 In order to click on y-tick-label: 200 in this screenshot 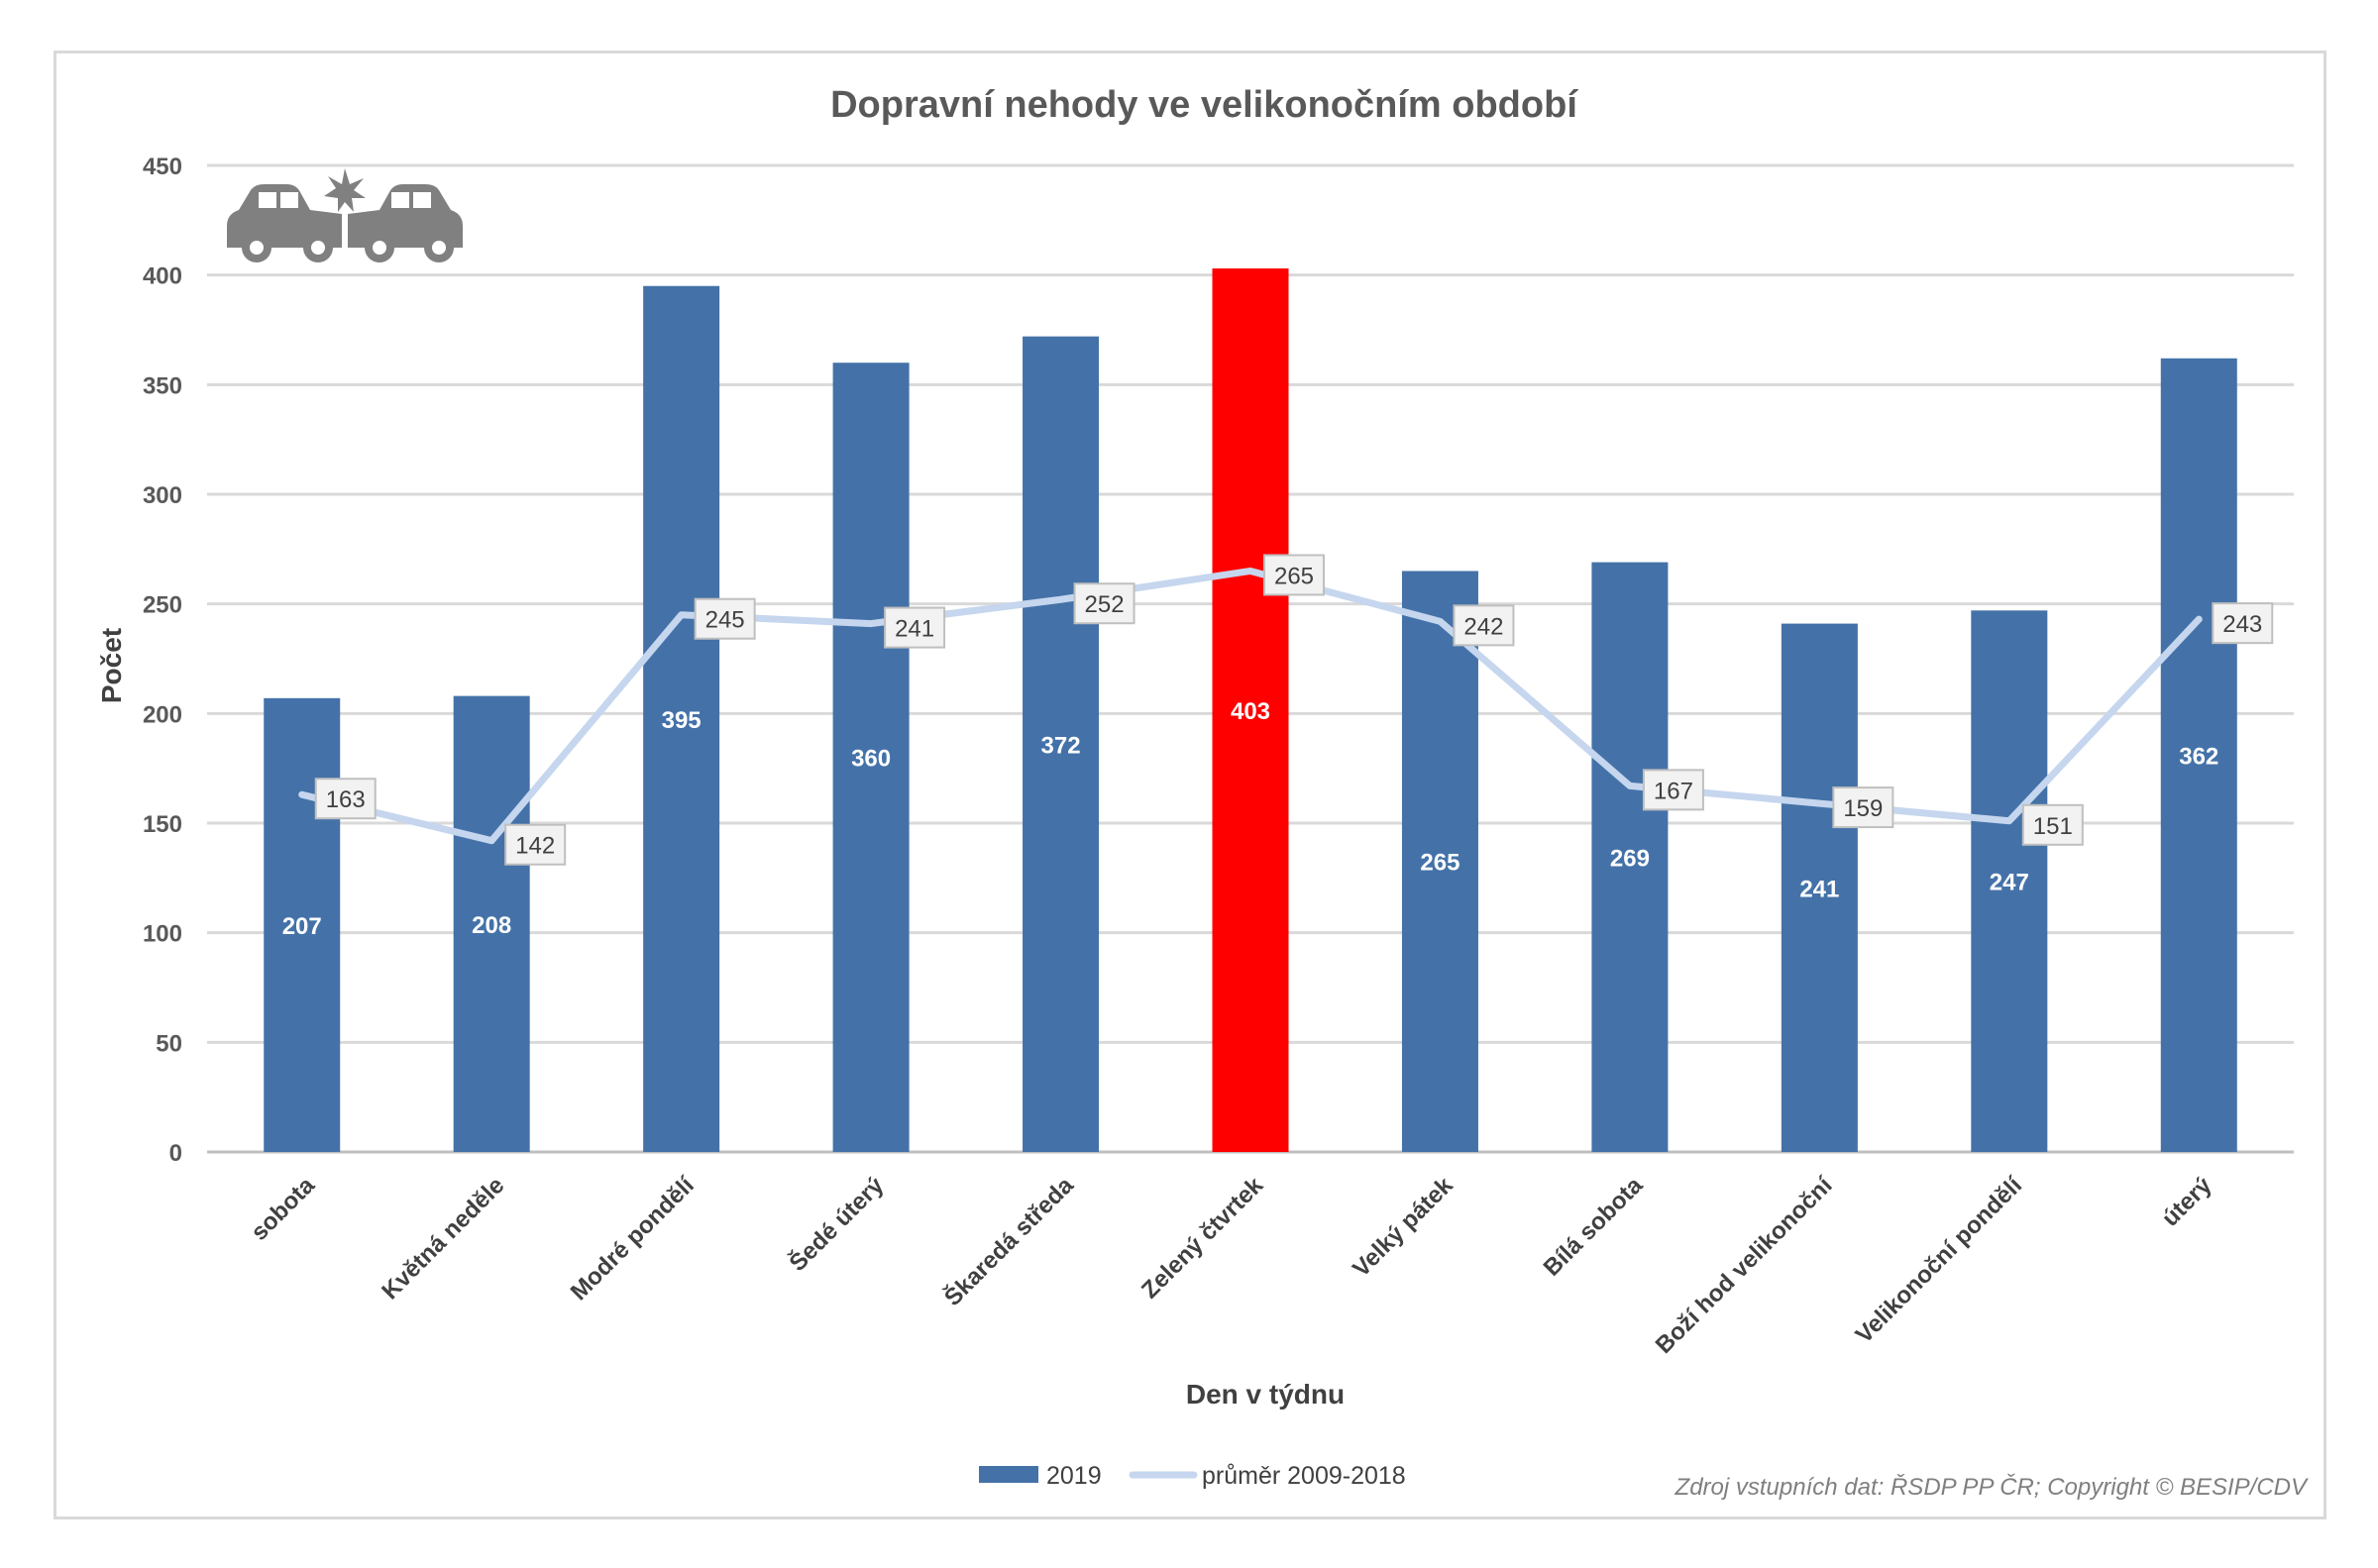, I will do `click(163, 715)`.